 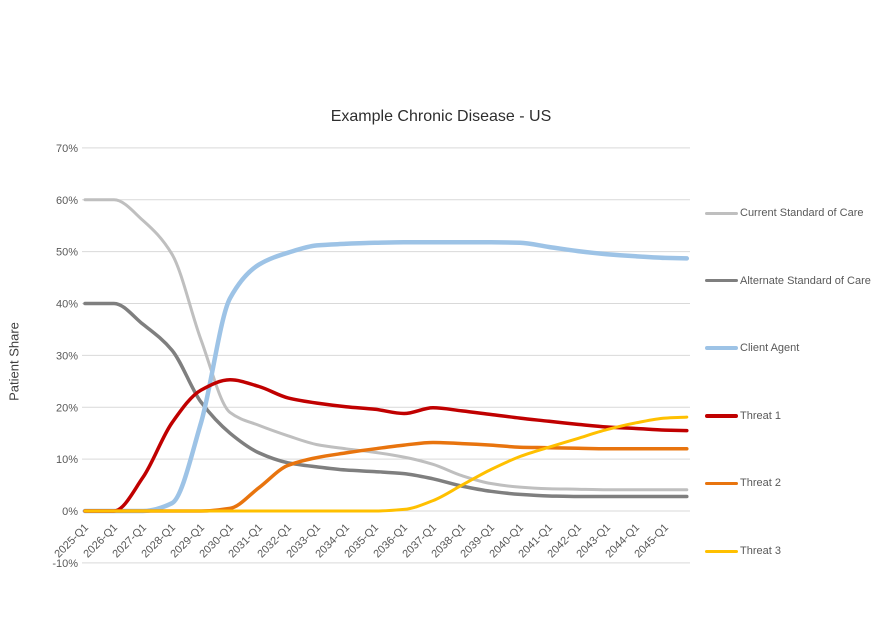 What do you see at coordinates (805, 280) in the screenshot?
I see `legend-label: Alternate Standard of Care` at bounding box center [805, 280].